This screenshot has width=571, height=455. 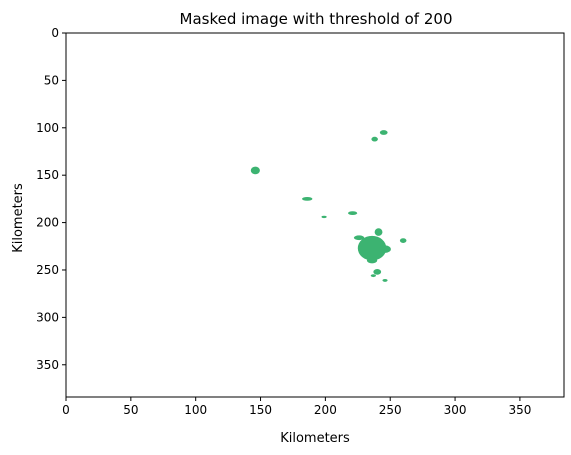 I want to click on x-tick-label: 350, so click(x=519, y=410).